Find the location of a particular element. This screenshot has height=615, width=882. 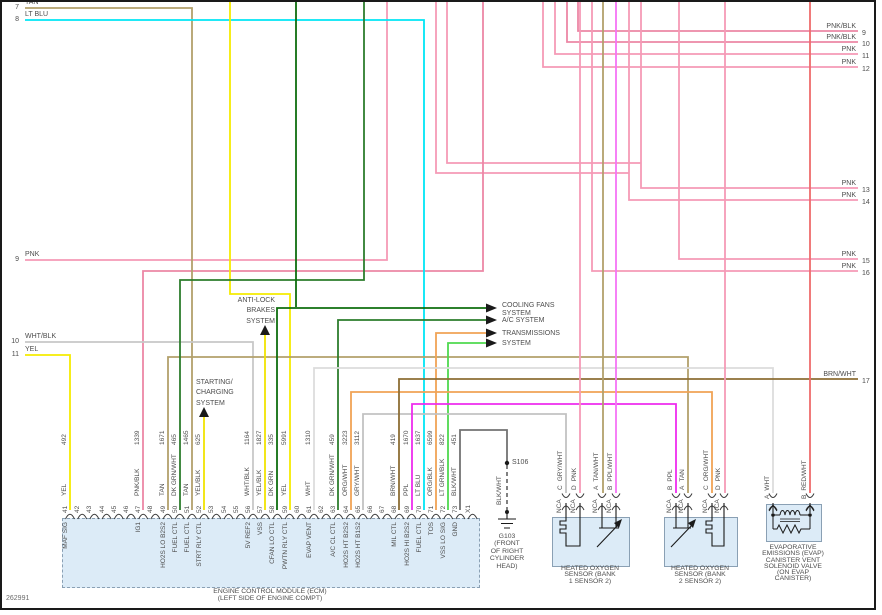

ecm-pin-number: 44 is located at coordinates (102, 509).